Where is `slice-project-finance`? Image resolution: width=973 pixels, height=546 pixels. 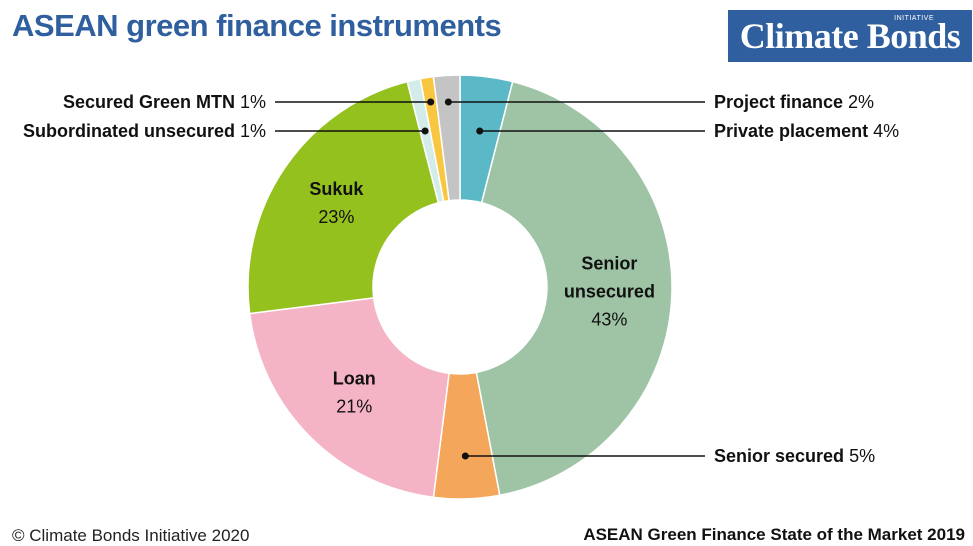 slice-project-finance is located at coordinates (446, 138).